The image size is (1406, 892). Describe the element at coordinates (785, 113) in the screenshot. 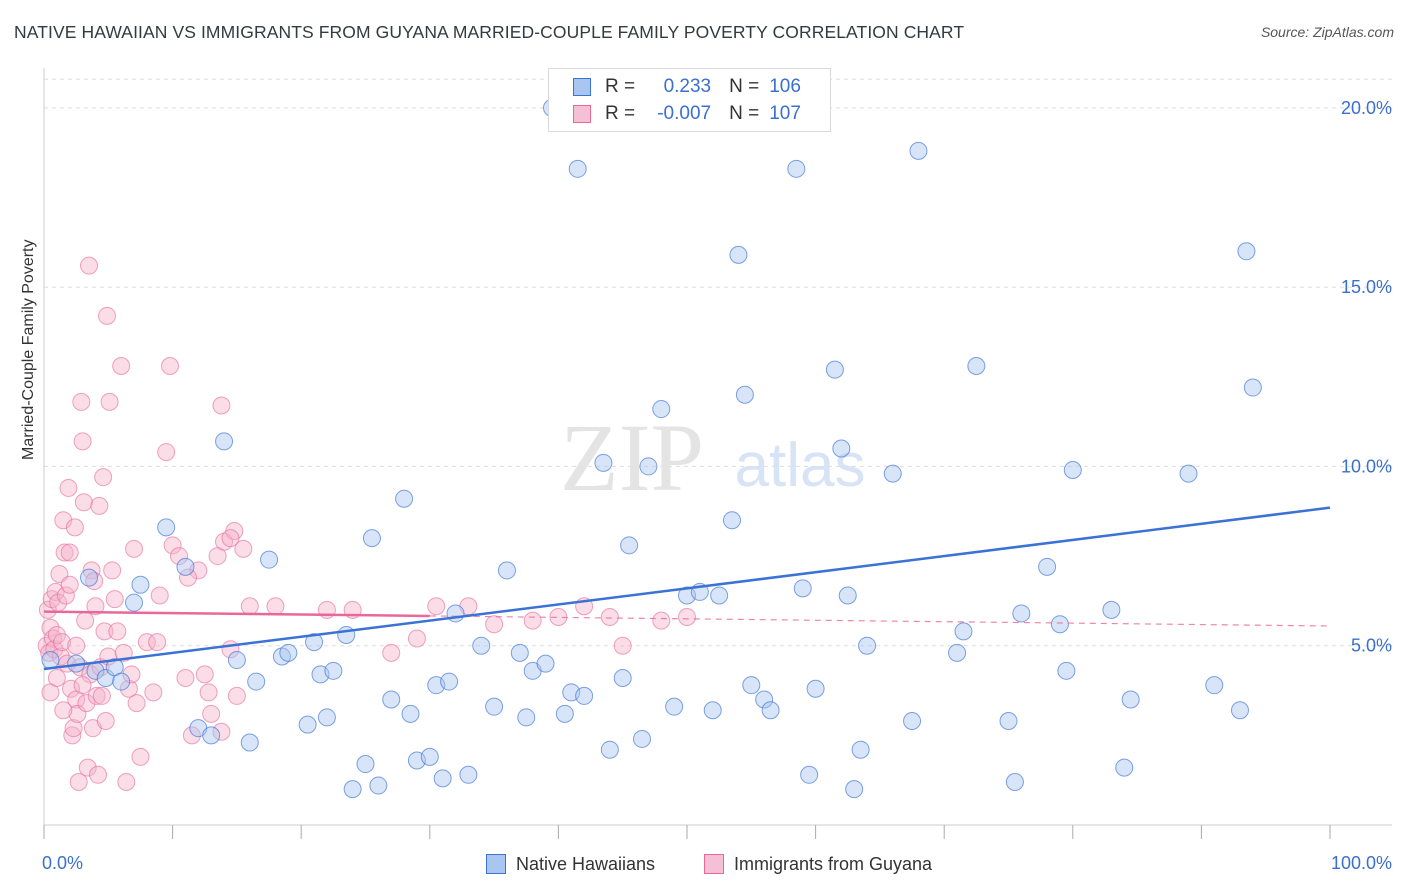

I see `legend-n-value: 107` at that location.